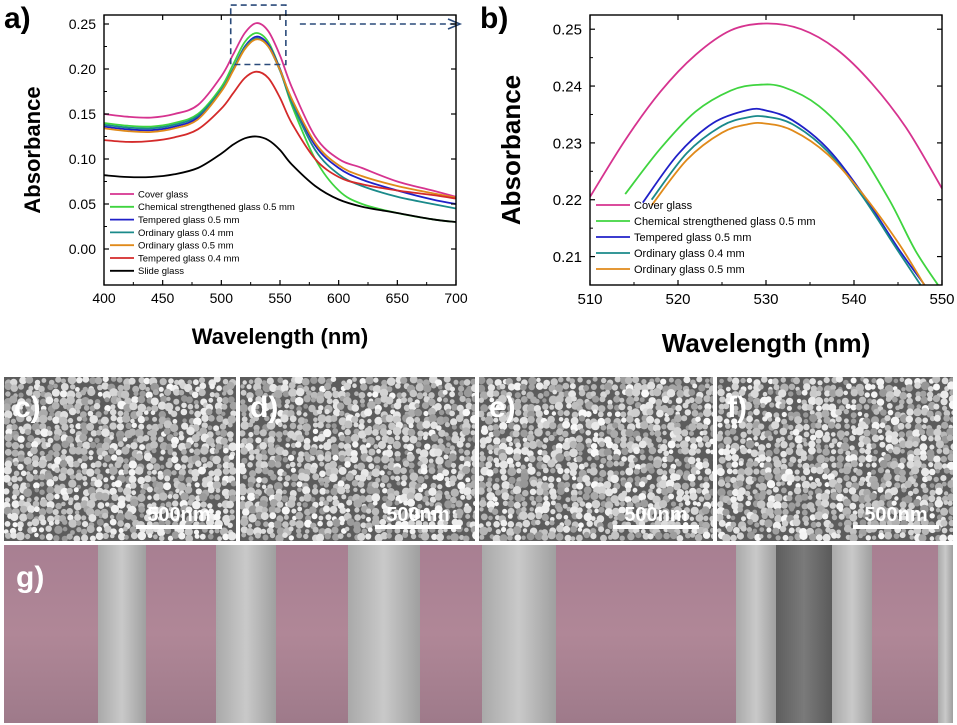  I want to click on x-tick-label: 700, so click(456, 298).